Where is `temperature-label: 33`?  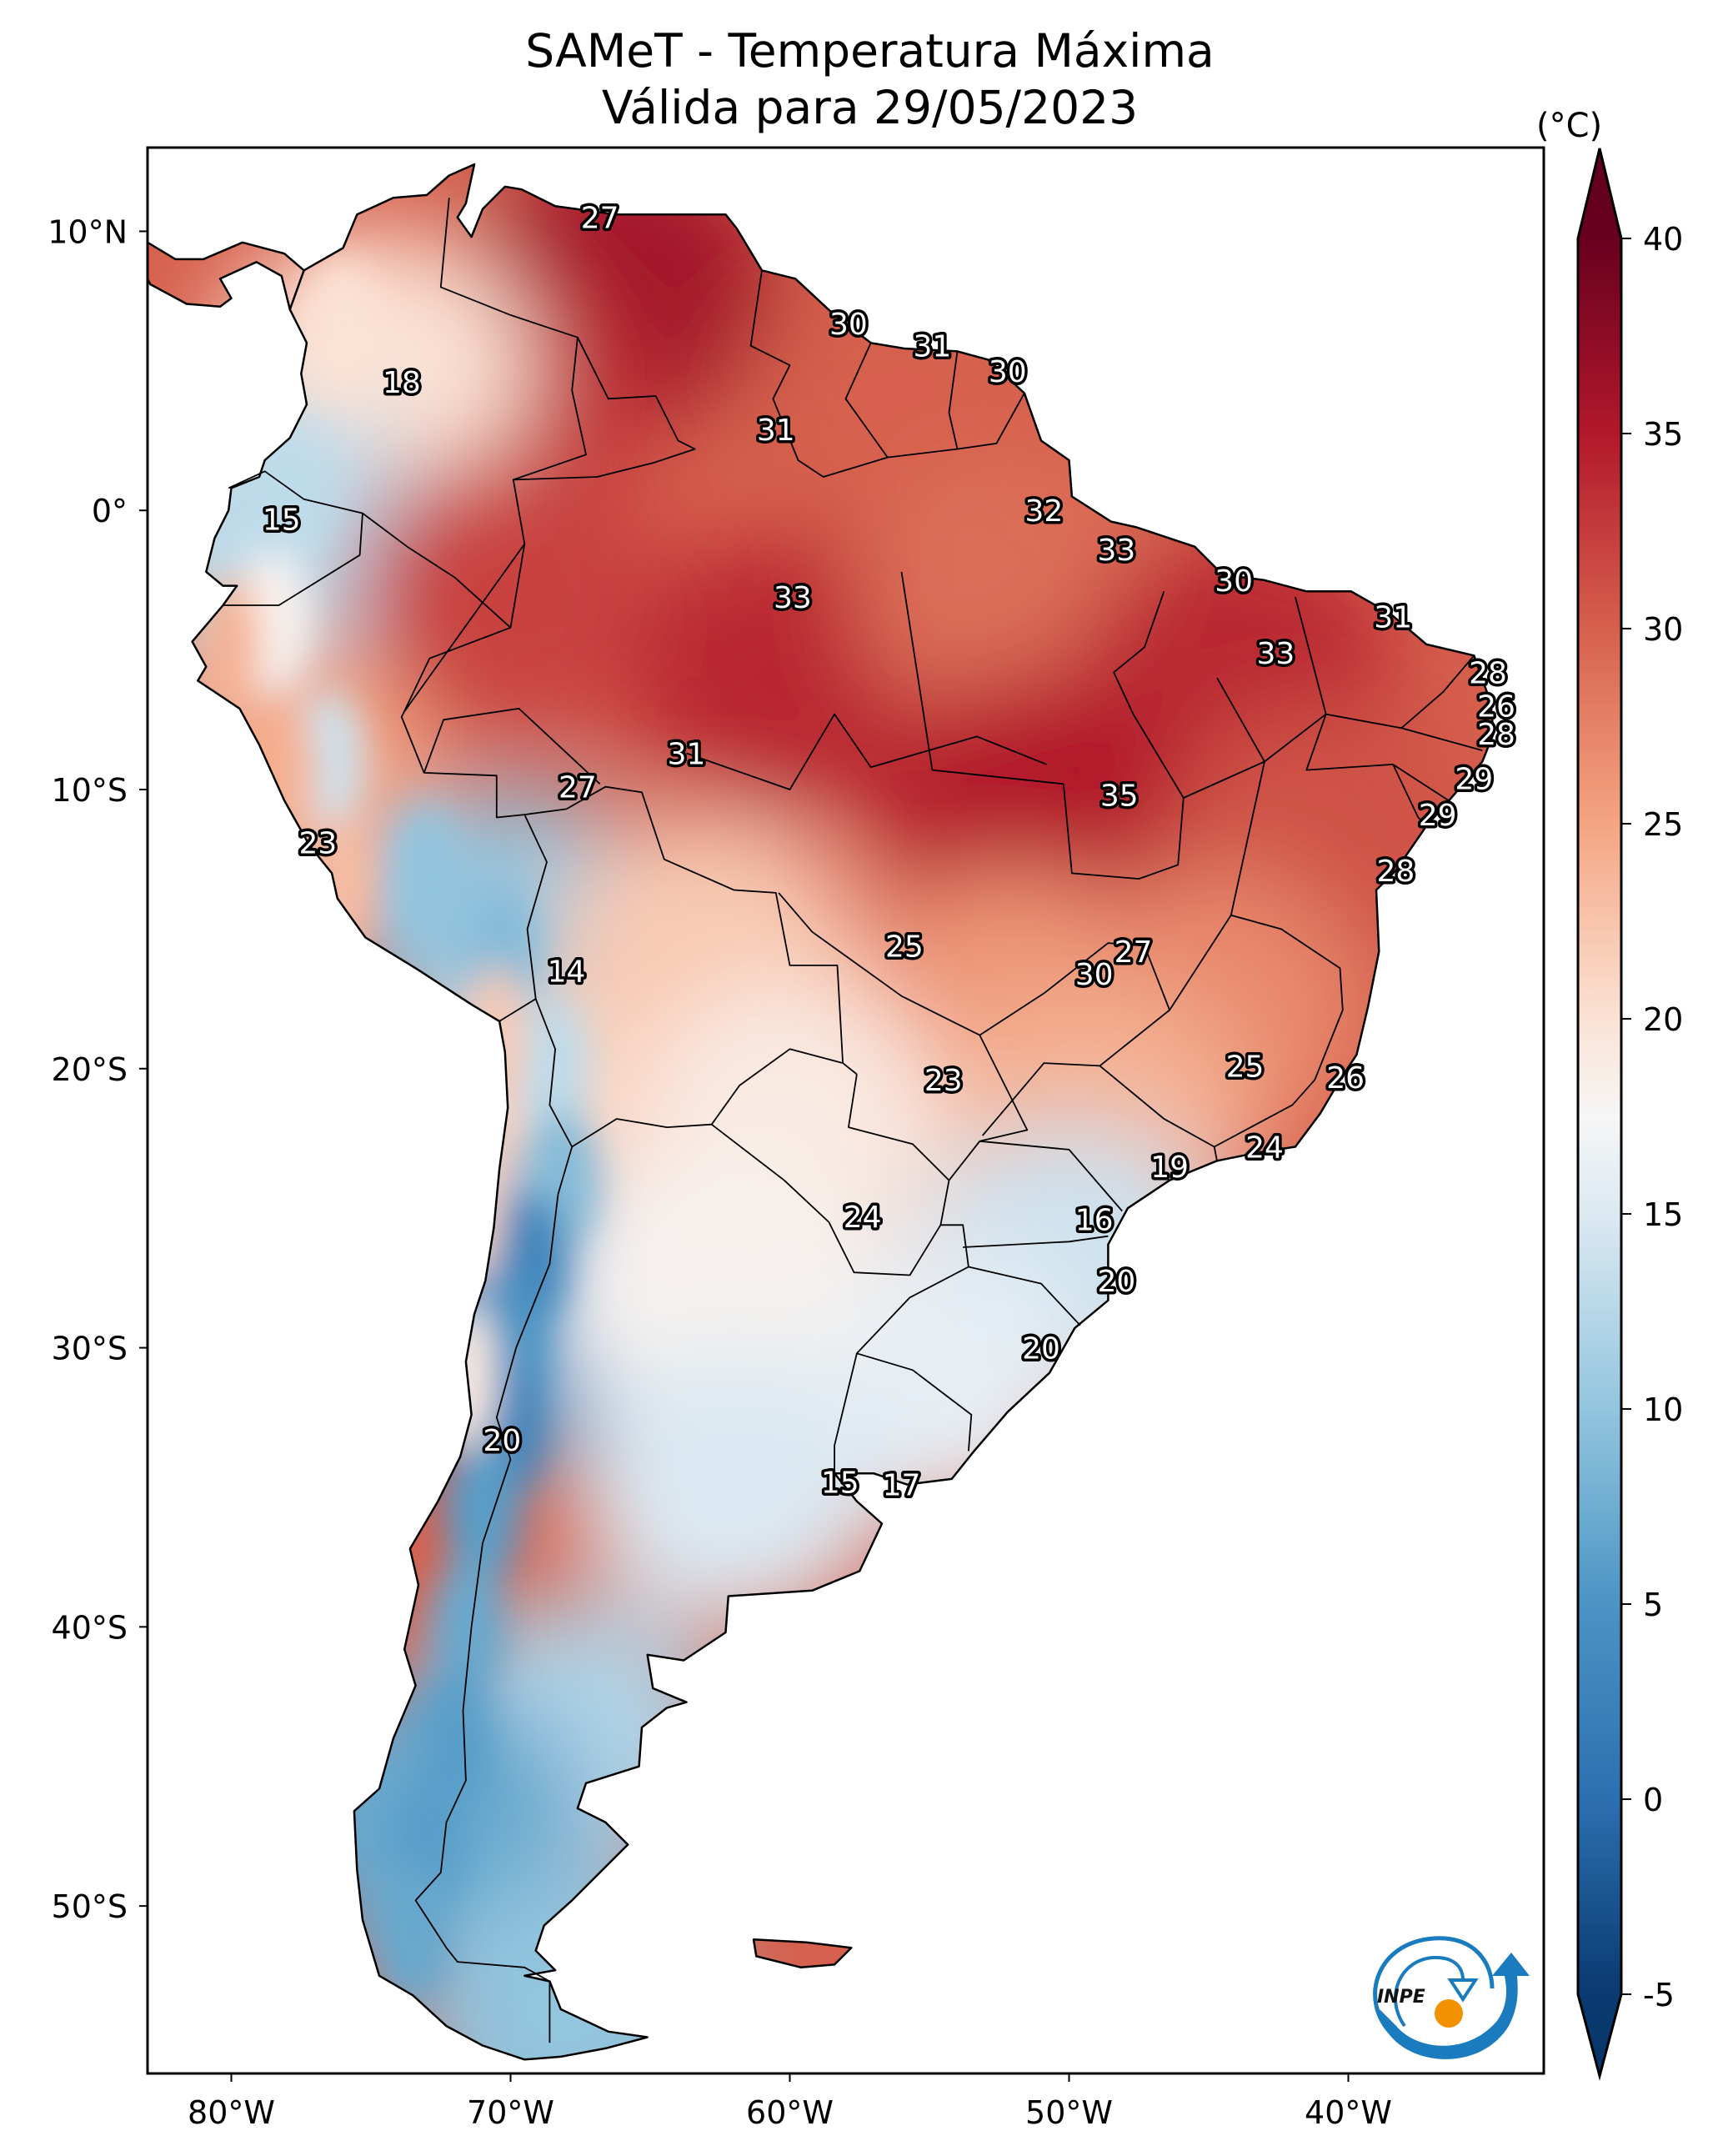 temperature-label: 33 is located at coordinates (1275, 654).